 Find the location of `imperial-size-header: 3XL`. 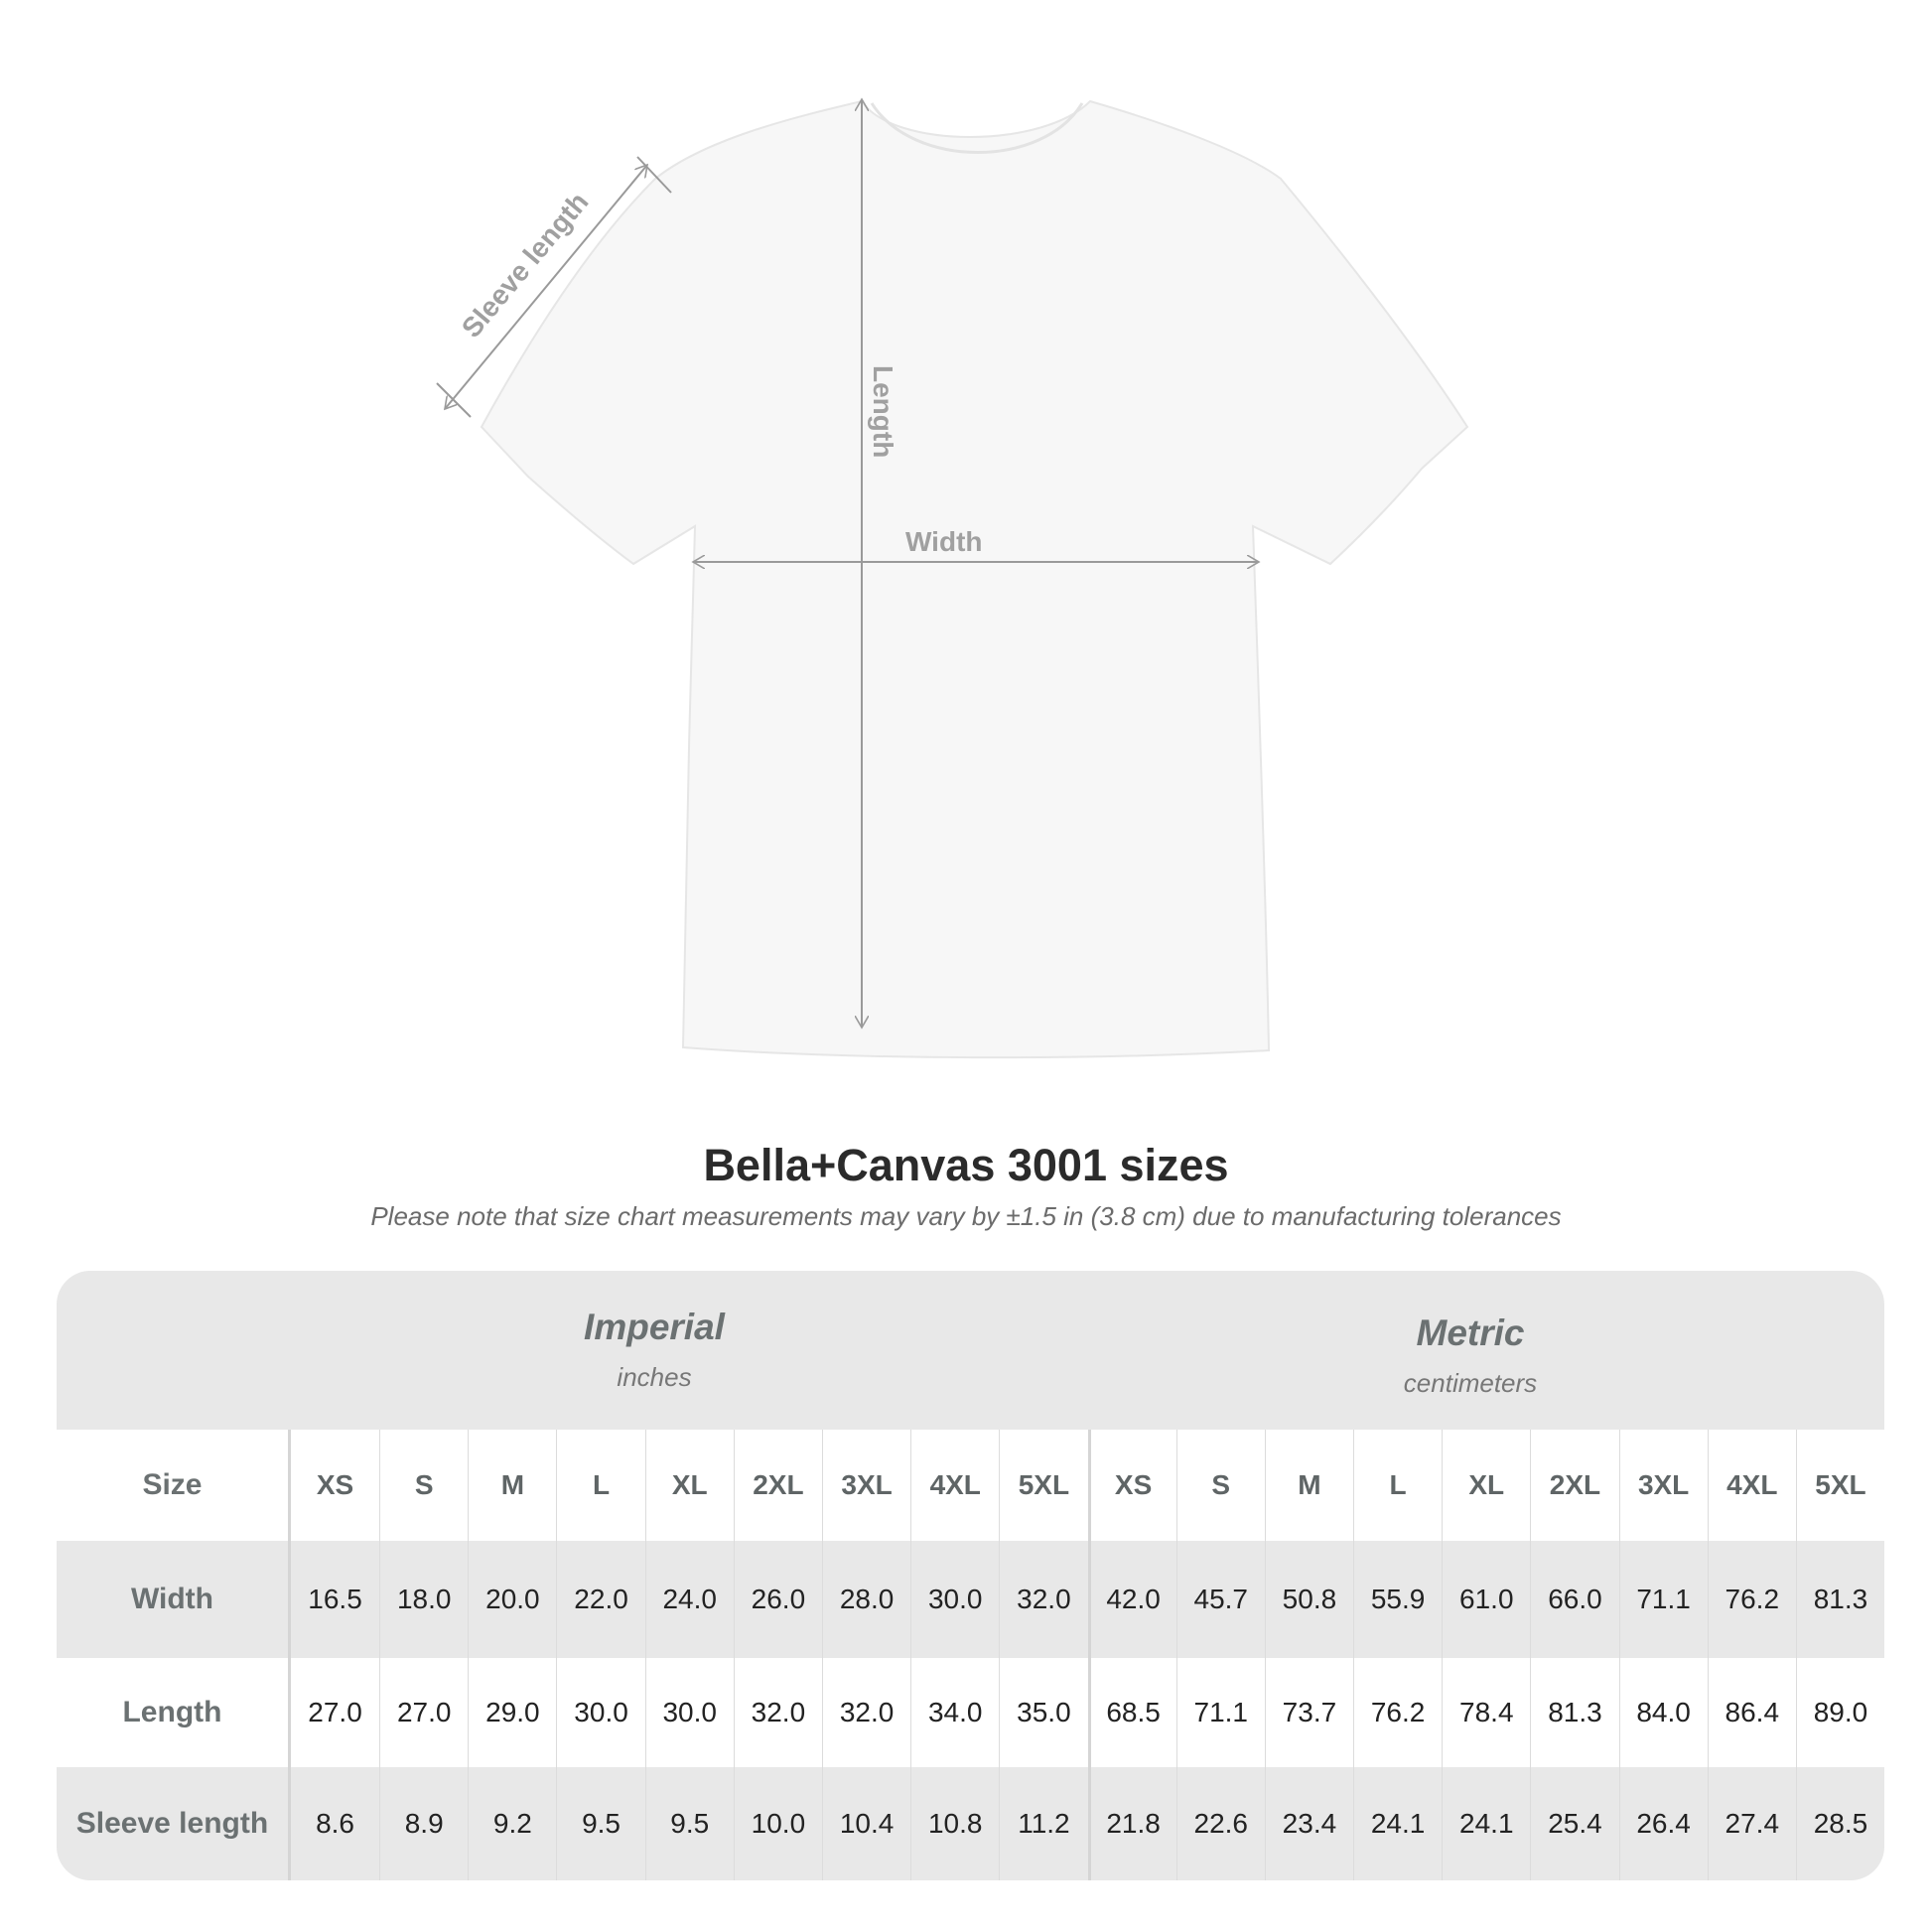

imperial-size-header: 3XL is located at coordinates (866, 1486).